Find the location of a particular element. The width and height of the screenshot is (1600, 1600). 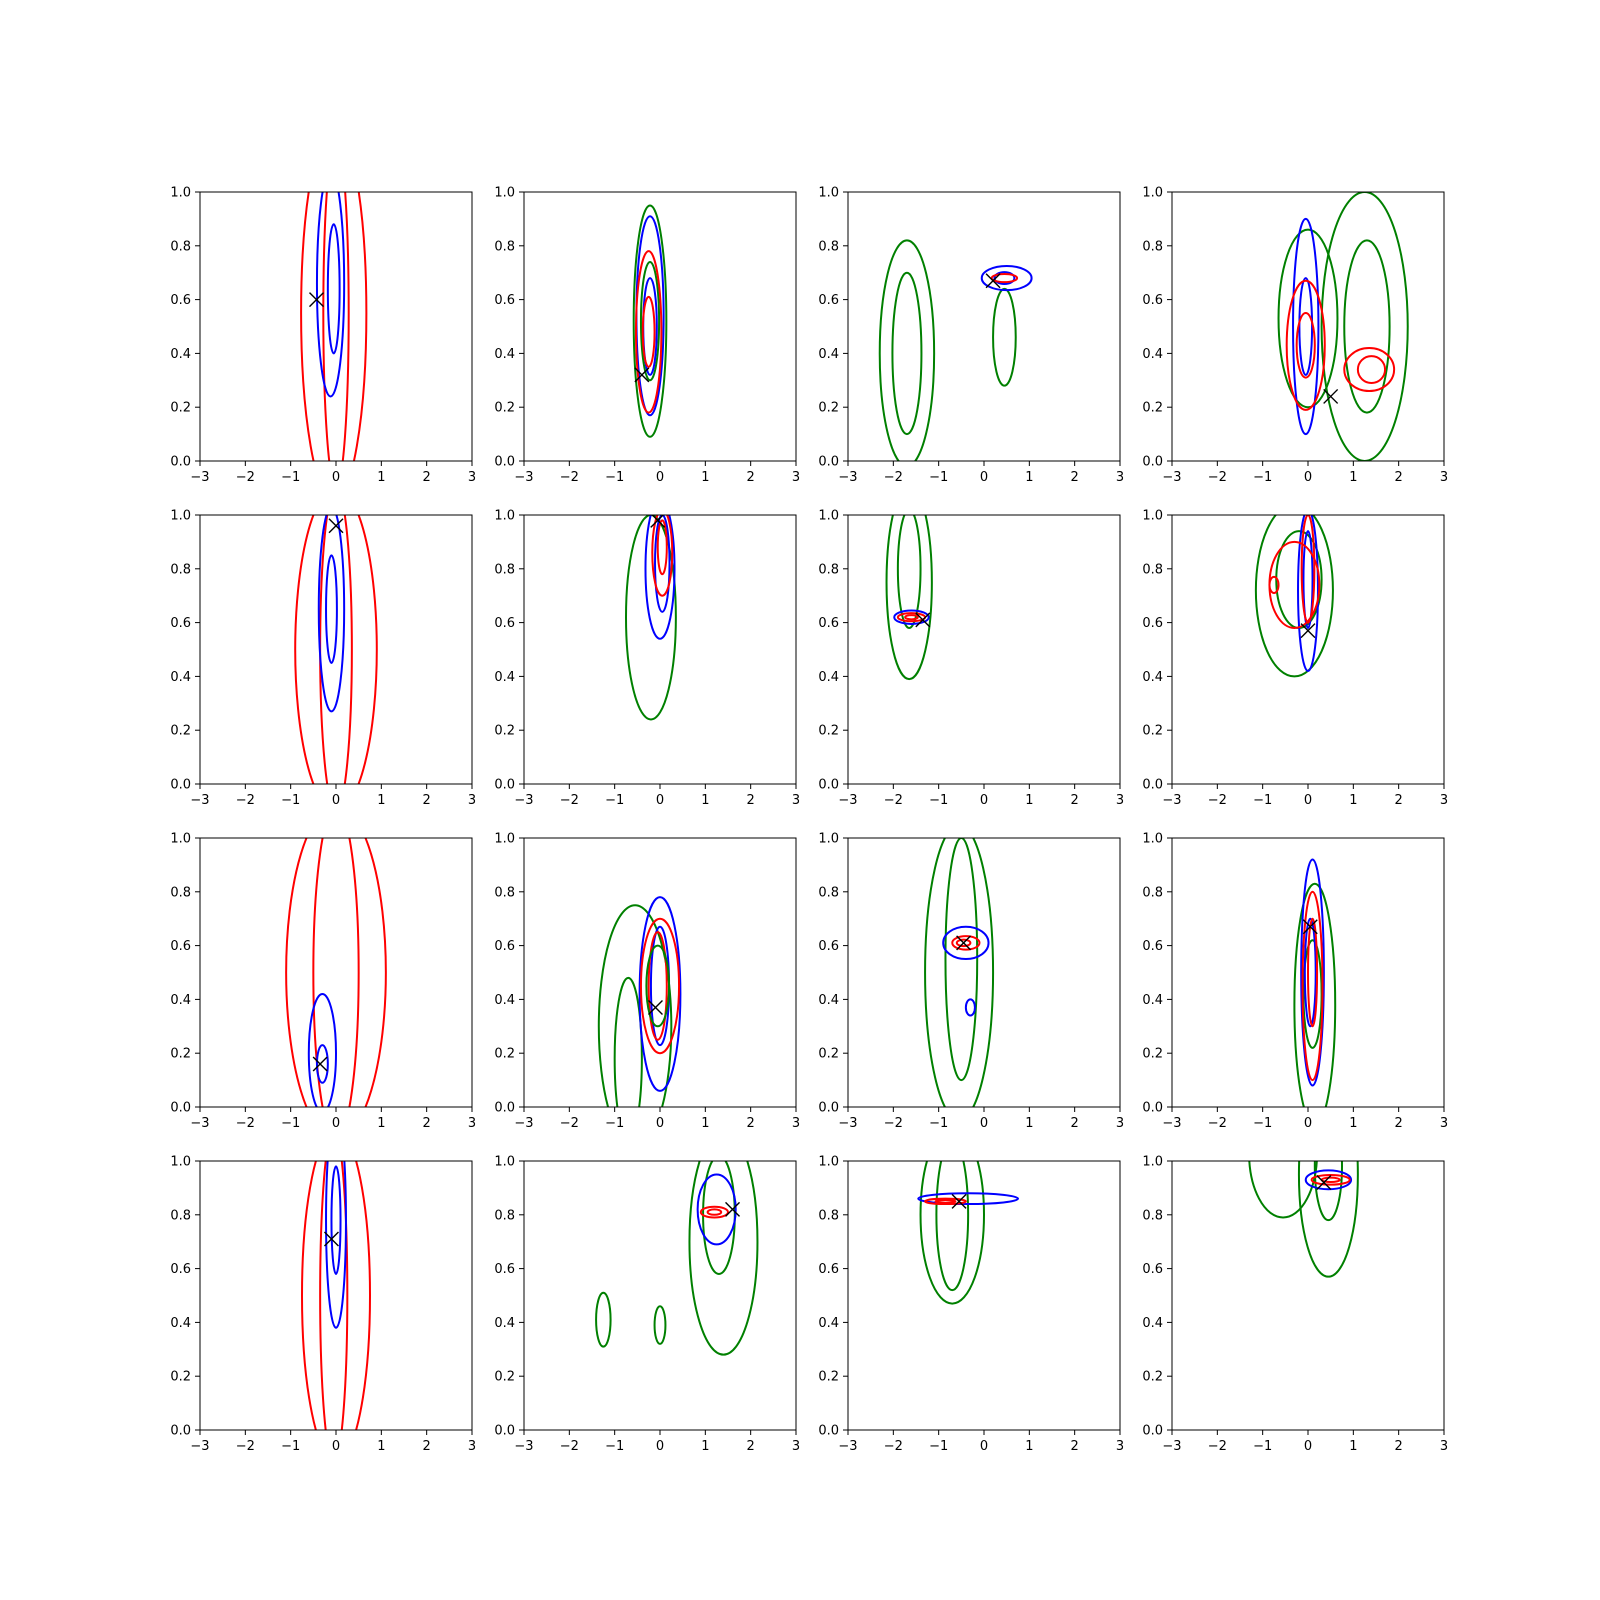

subplot-r4-c1: −3 −2 −1 0 1 2 3 0.0 0.2 0.4 0.6 0.8 1.0 is located at coordinates (323, 1305).